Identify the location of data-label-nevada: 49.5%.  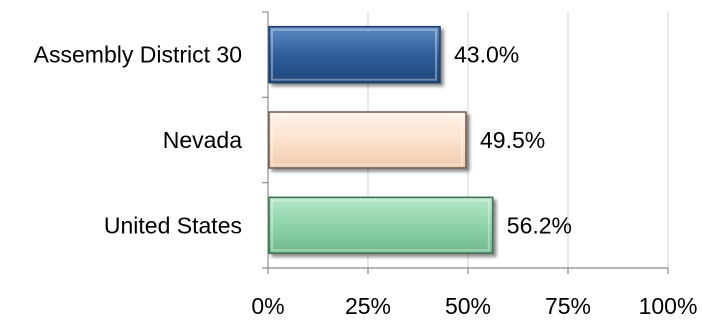
(512, 140).